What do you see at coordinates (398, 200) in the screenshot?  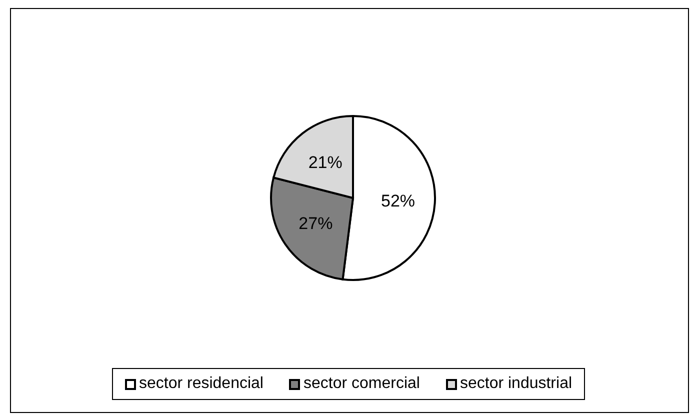 I see `data-label: 52%` at bounding box center [398, 200].